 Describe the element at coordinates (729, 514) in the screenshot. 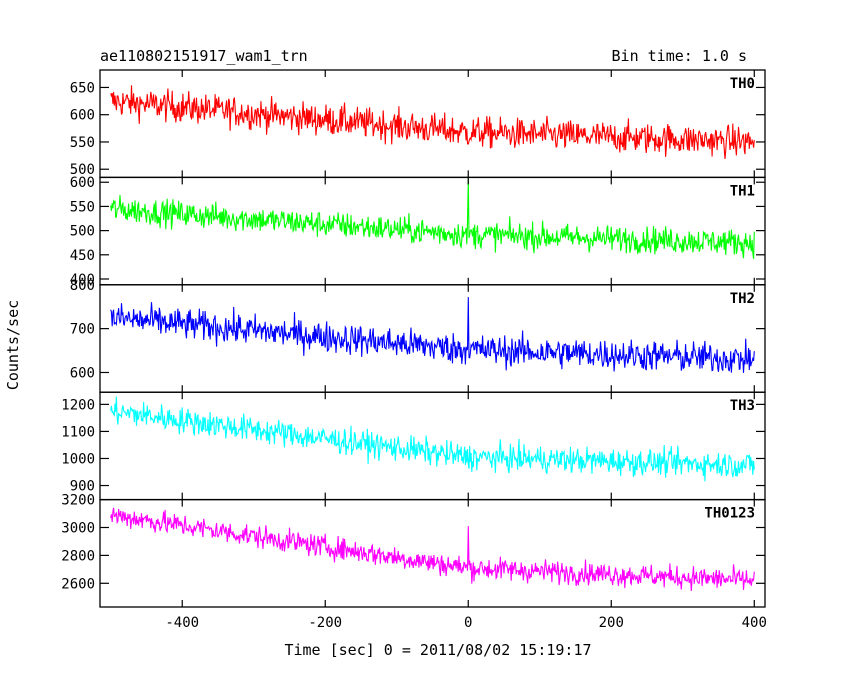

I see `panel-label: TH0123` at that location.